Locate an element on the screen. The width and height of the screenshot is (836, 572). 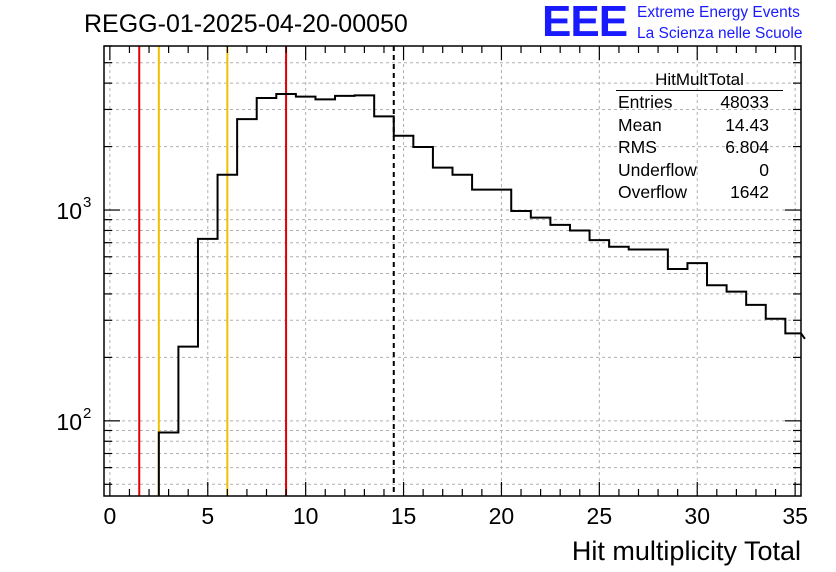
x-tick-label: 10 is located at coordinates (306, 516).